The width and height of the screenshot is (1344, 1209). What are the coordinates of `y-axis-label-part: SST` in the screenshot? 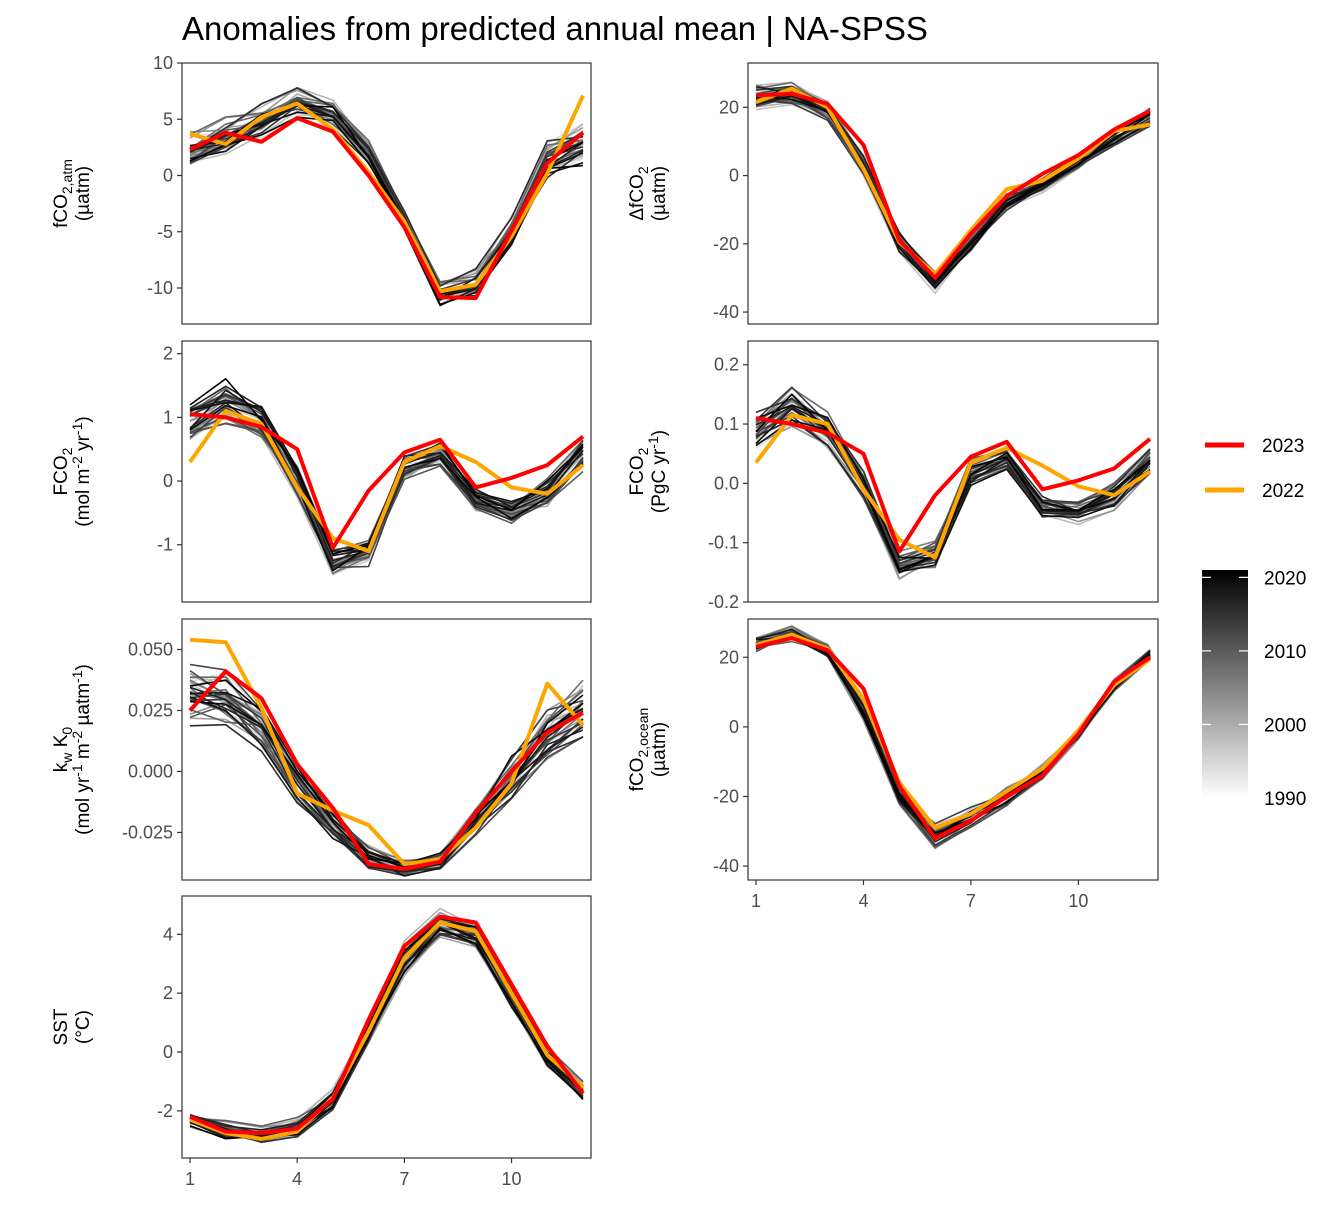 It's located at (61, 1026).